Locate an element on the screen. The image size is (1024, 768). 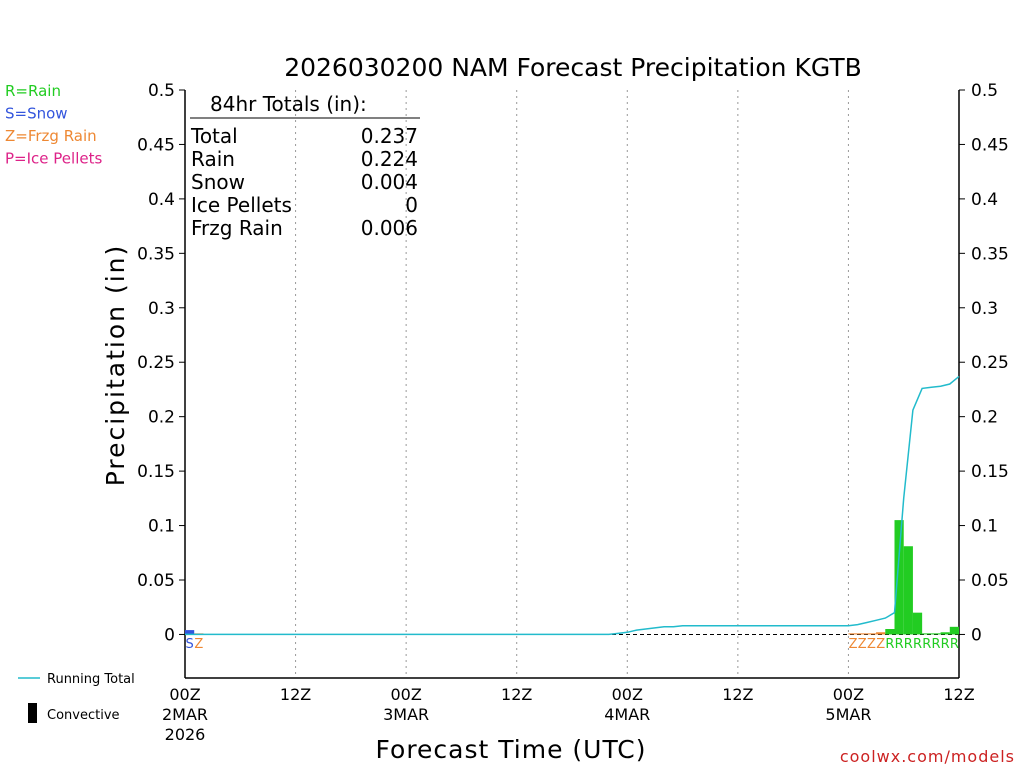
legend-type-entry: P=Ice Pellets is located at coordinates (53, 159).